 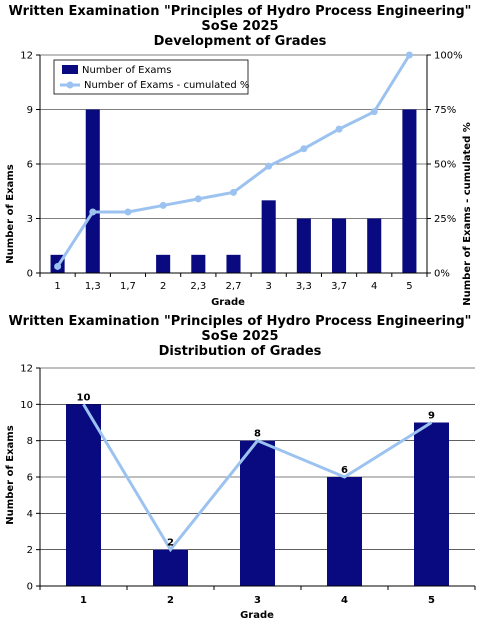 What do you see at coordinates (240, 41) in the screenshot?
I see `chart1-title-line3: Development of Grades` at bounding box center [240, 41].